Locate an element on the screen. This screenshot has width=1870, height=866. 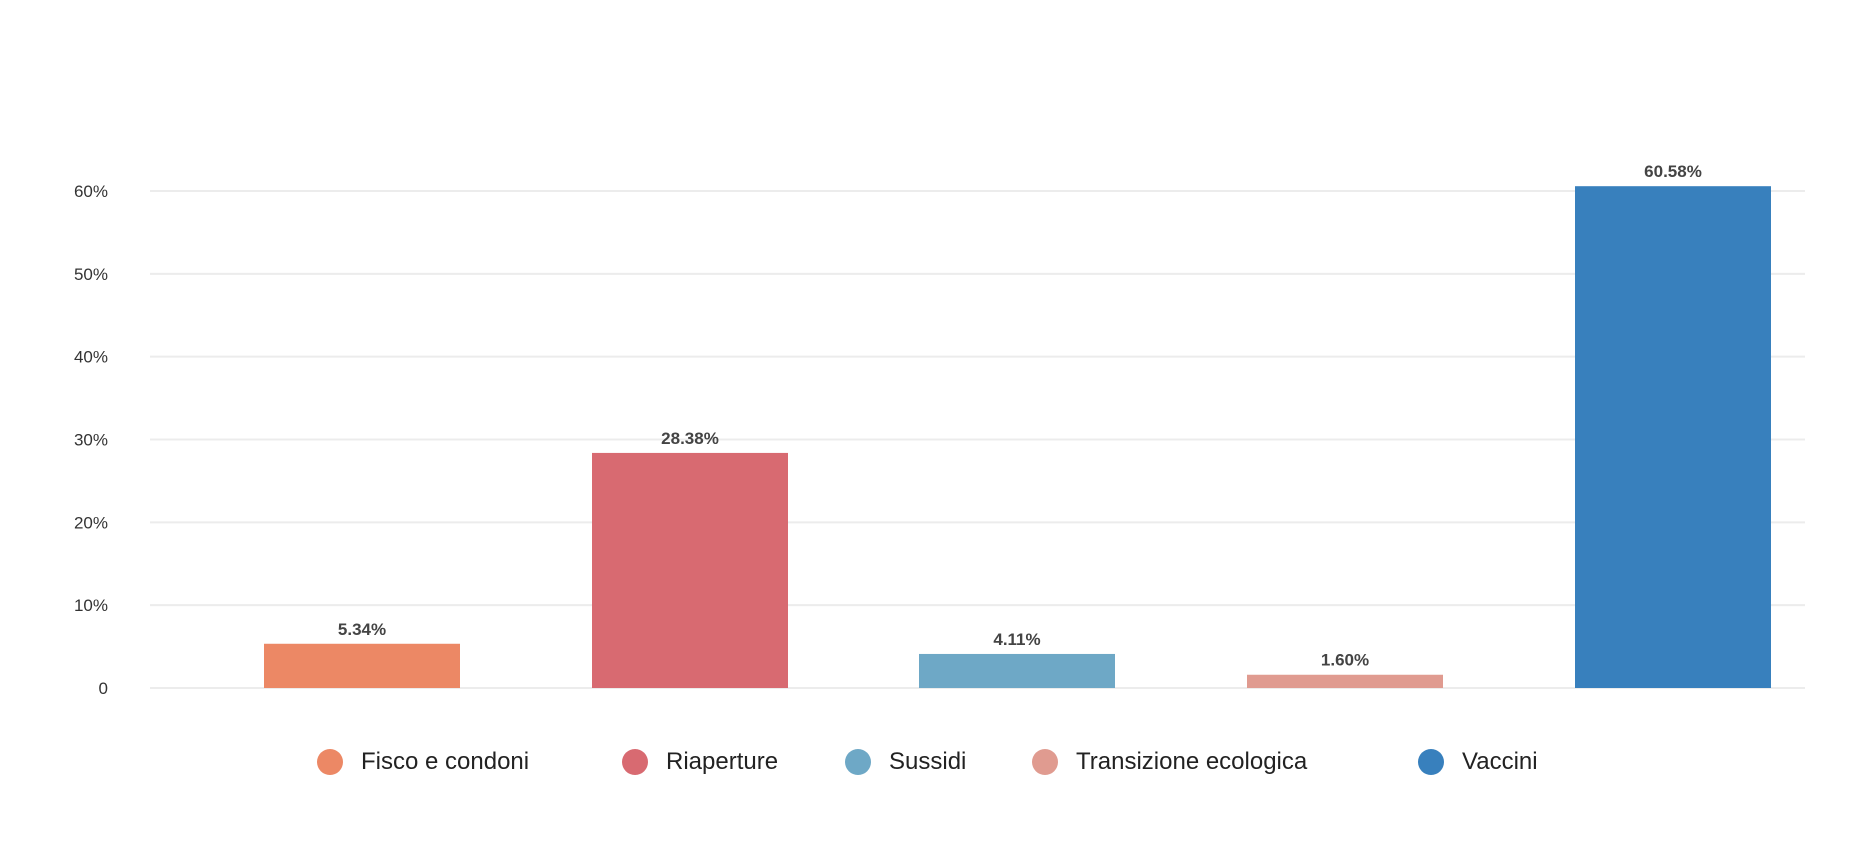
y-tick-label: 0 is located at coordinates (103, 688).